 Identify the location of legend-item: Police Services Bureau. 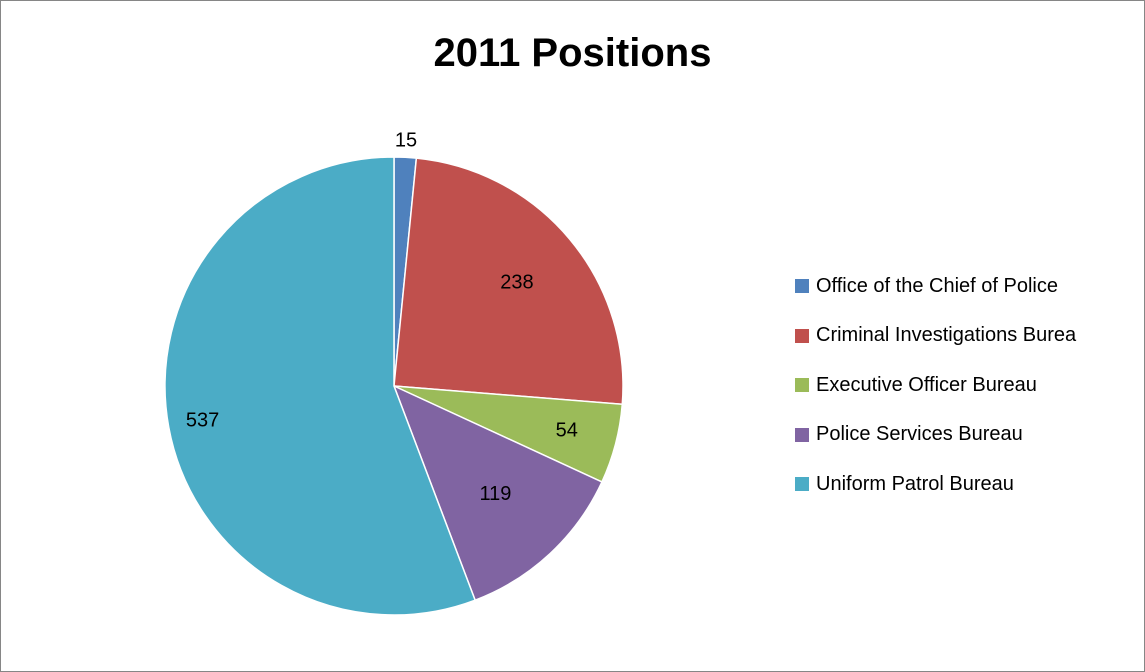
(935, 435).